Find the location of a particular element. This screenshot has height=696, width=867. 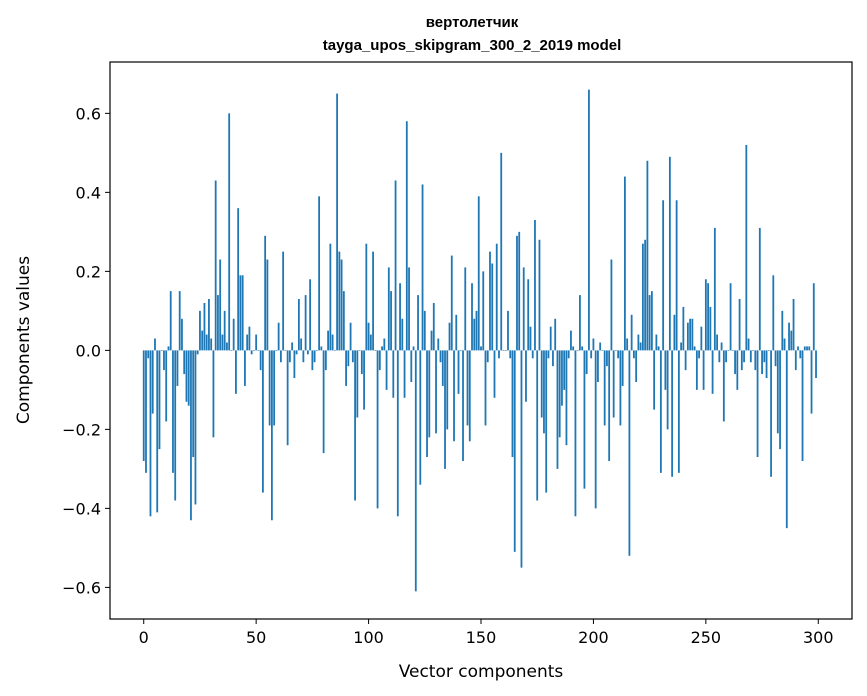

x-tick-label: 200 is located at coordinates (593, 637).